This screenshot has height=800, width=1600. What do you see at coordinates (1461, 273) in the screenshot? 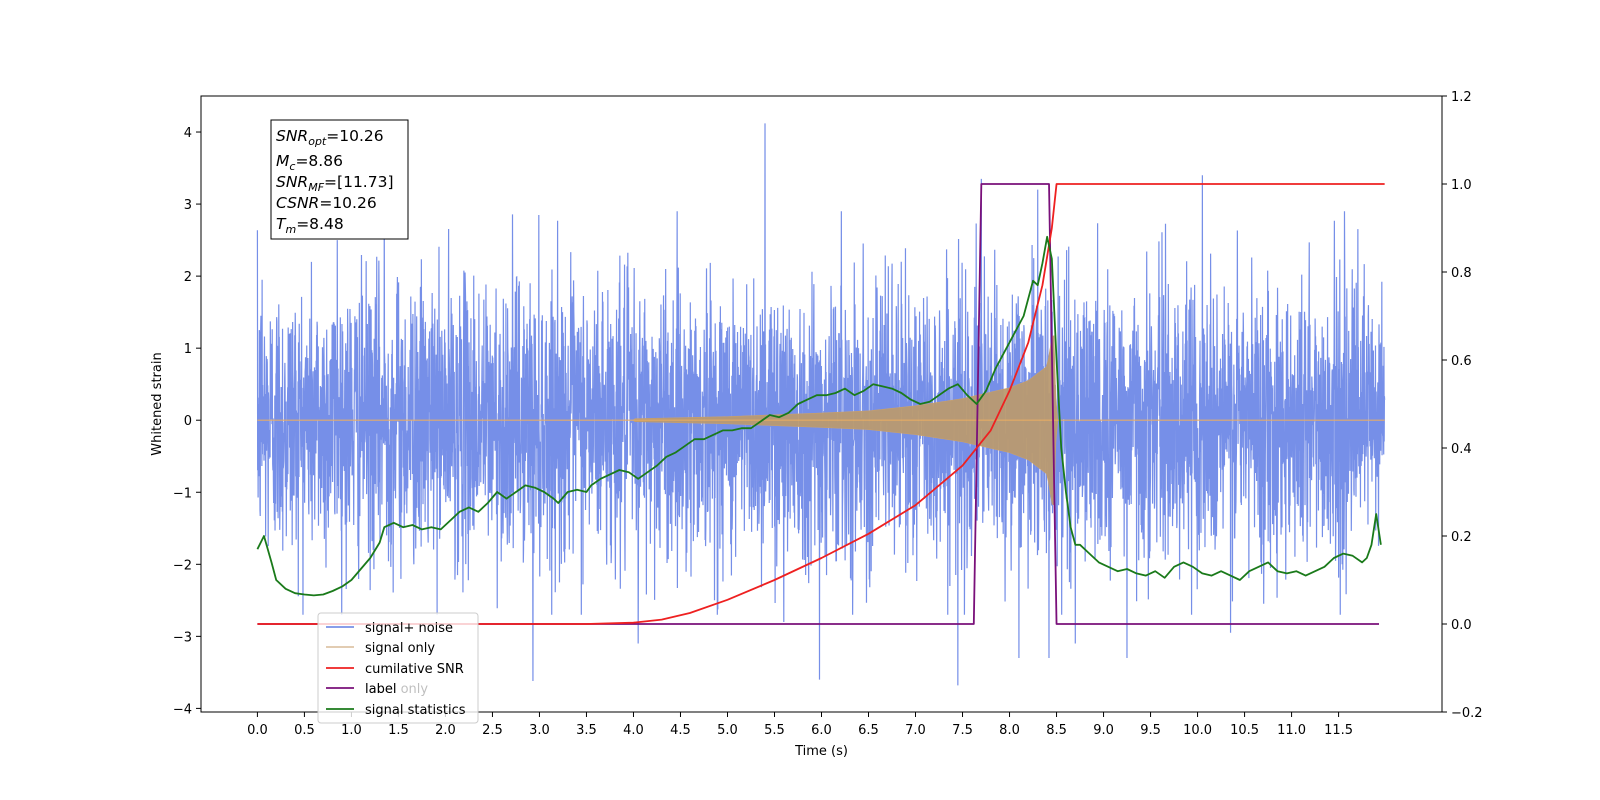
I see `y2-tick-label: 0.8` at bounding box center [1461, 273].